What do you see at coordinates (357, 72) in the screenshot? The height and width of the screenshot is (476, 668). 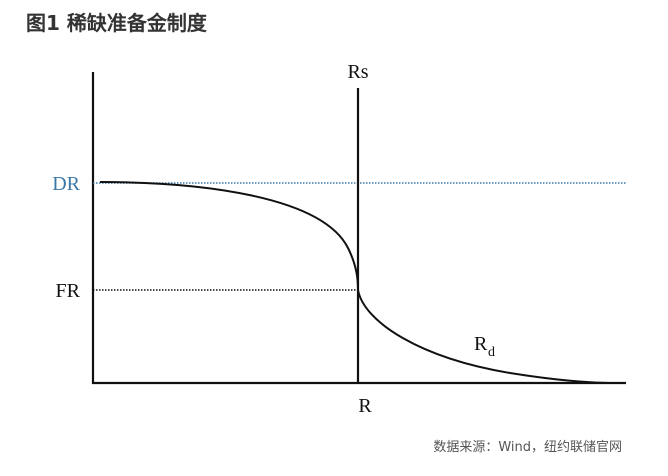 I see `rs-label: Rs` at bounding box center [357, 72].